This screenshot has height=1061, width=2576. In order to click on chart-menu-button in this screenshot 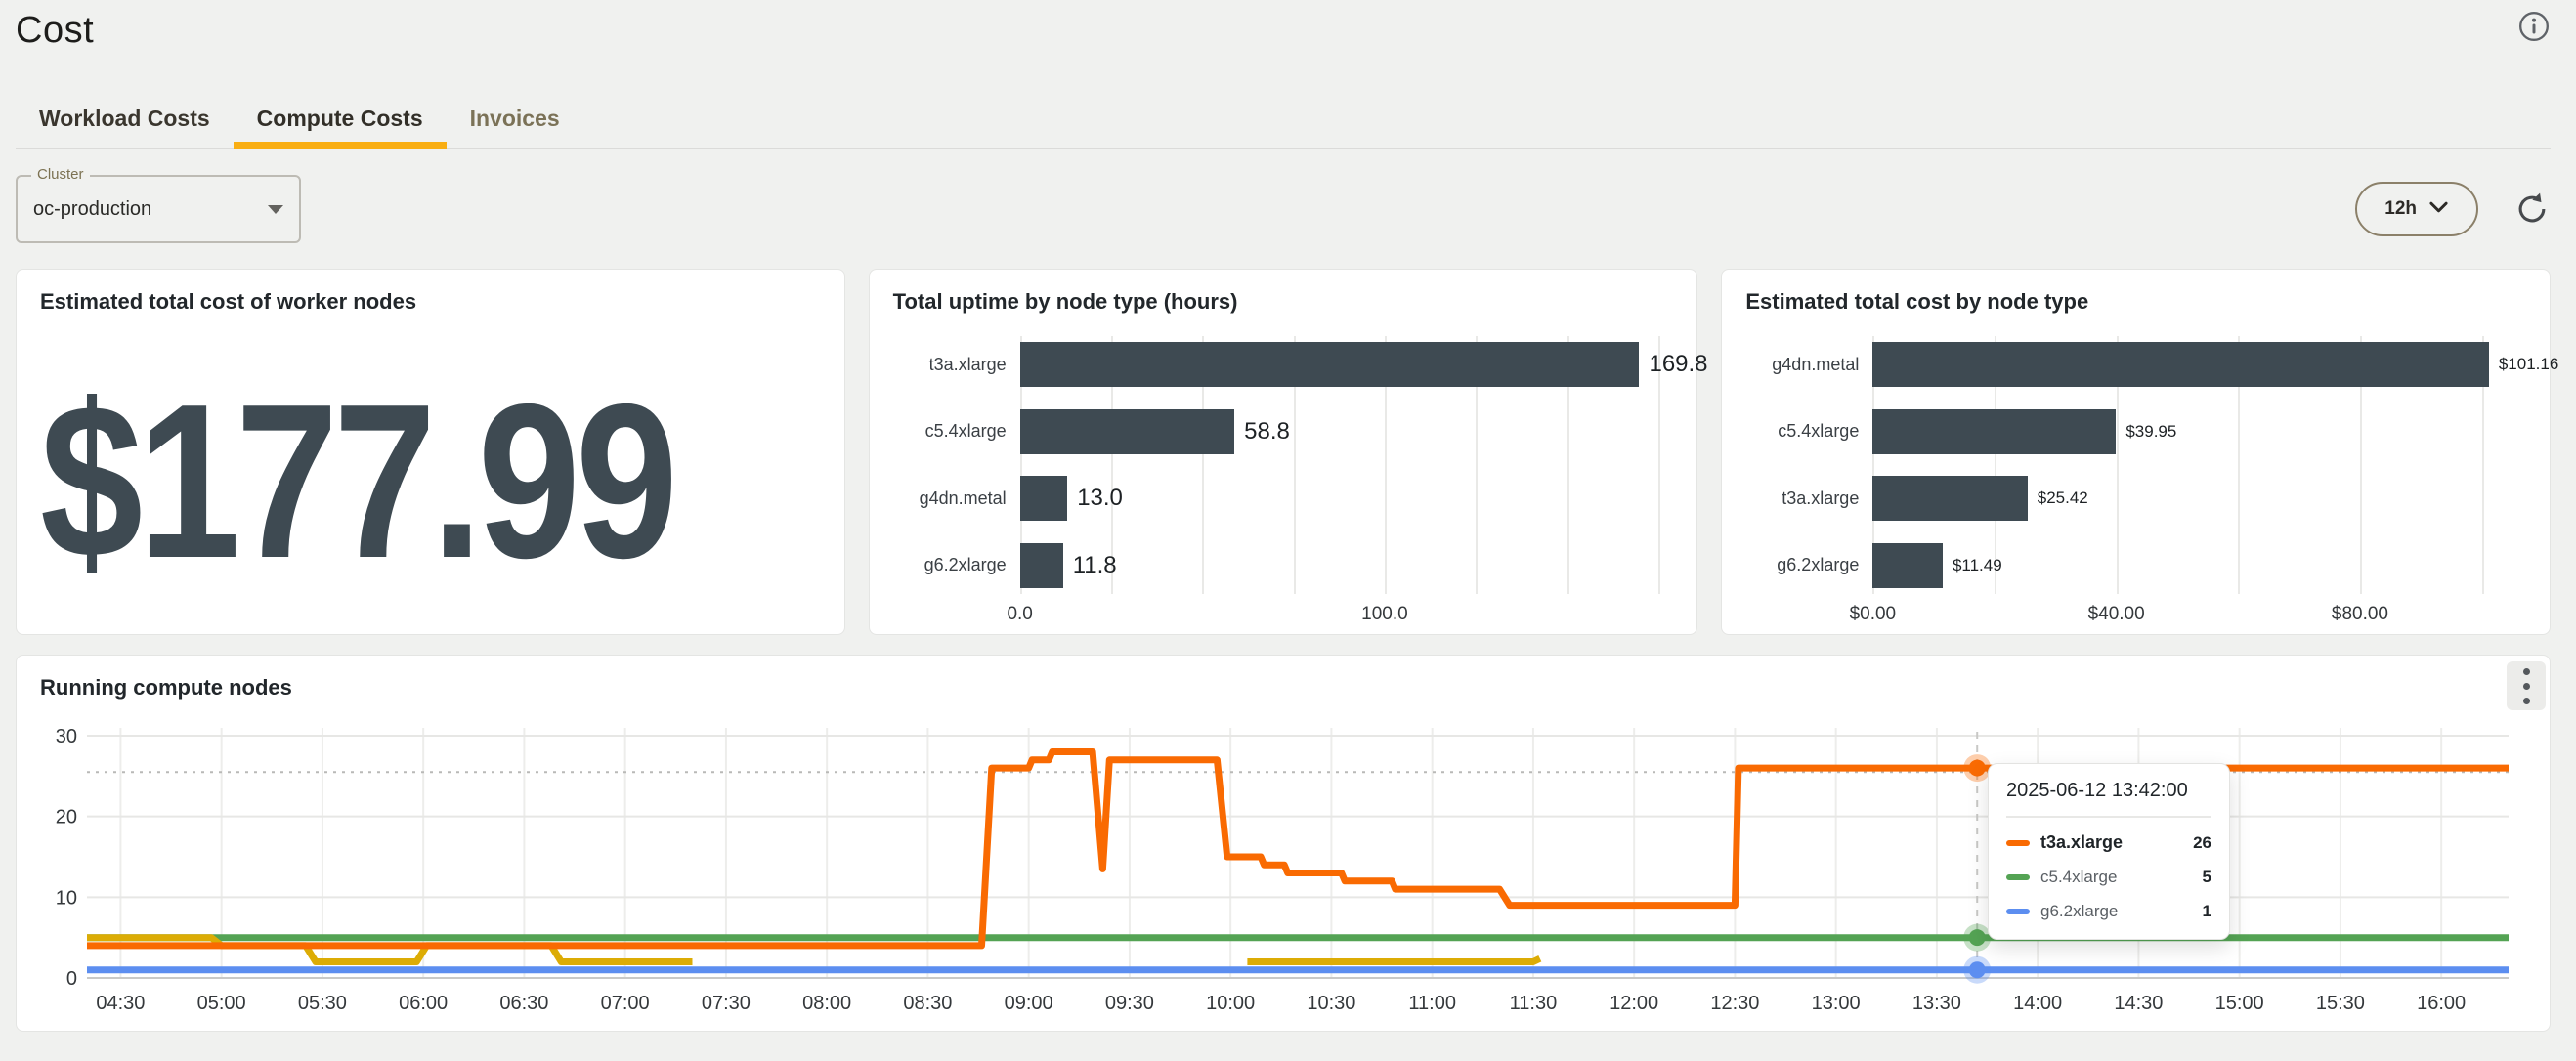, I will do `click(2526, 685)`.